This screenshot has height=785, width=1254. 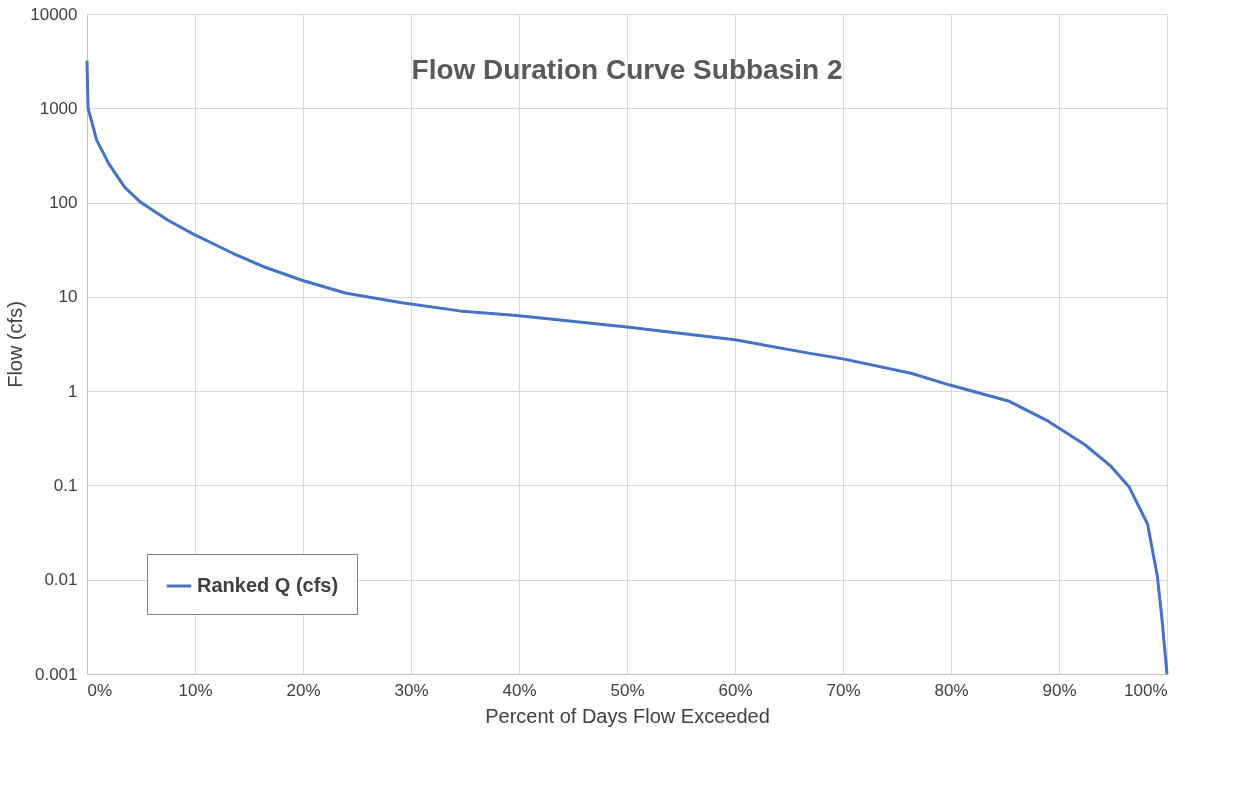 What do you see at coordinates (56, 674) in the screenshot?
I see `y-tick-label: 0.001` at bounding box center [56, 674].